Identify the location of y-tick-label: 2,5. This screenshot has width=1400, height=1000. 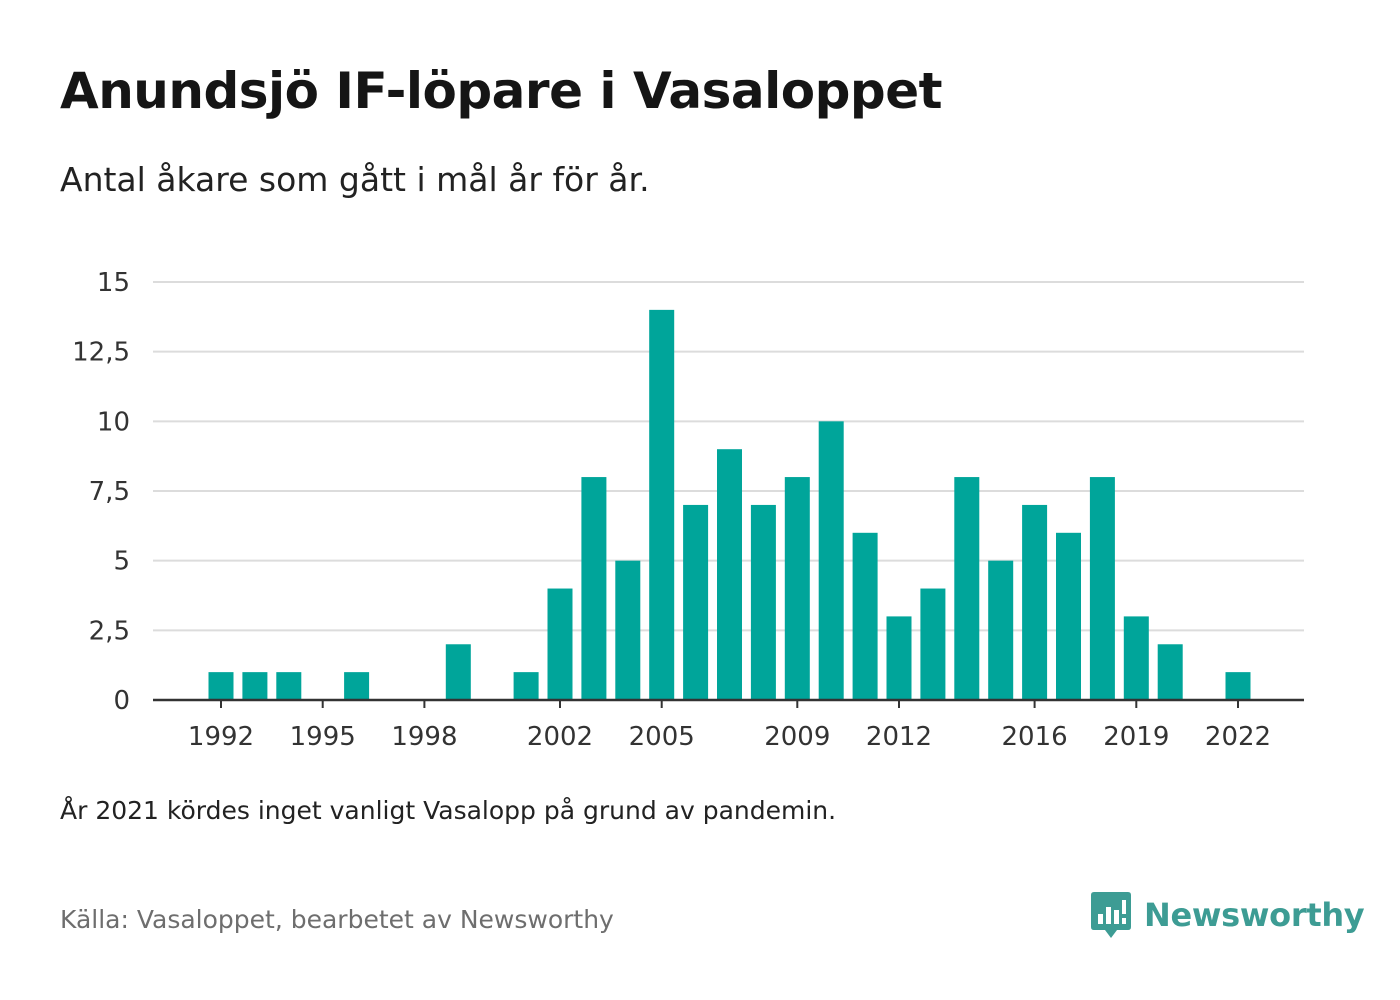
(109, 631).